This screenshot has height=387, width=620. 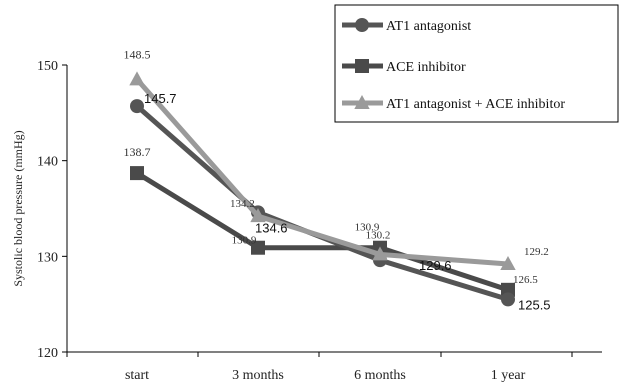 What do you see at coordinates (380, 375) in the screenshot?
I see `x-tick-label: 6 months` at bounding box center [380, 375].